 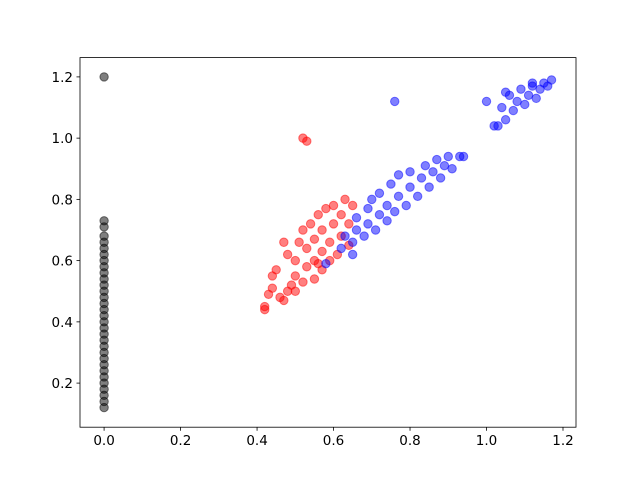 I want to click on y-tick-label: 0.6, so click(x=62, y=262).